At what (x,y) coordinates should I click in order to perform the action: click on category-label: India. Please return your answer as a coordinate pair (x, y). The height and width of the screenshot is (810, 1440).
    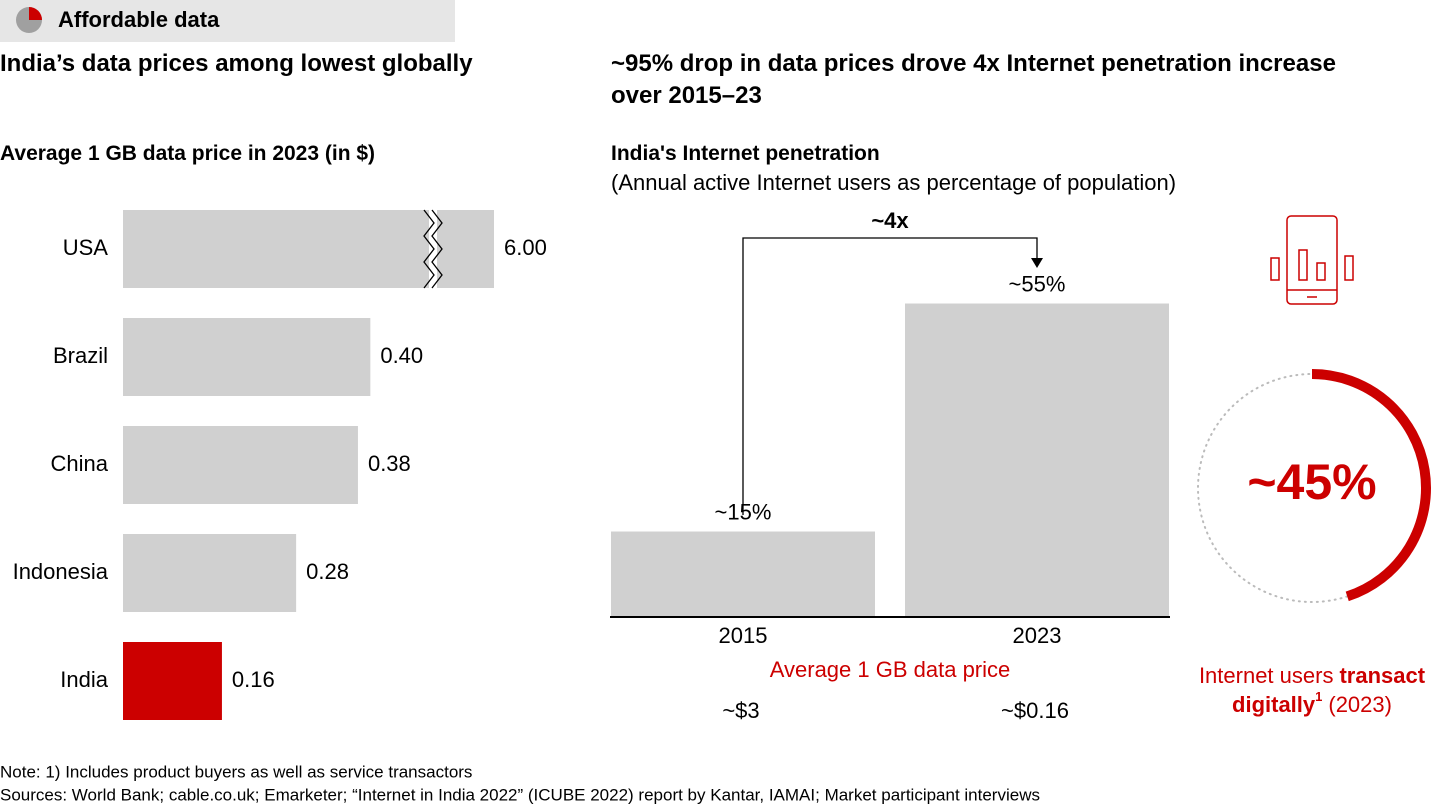
    Looking at the image, I should click on (84, 679).